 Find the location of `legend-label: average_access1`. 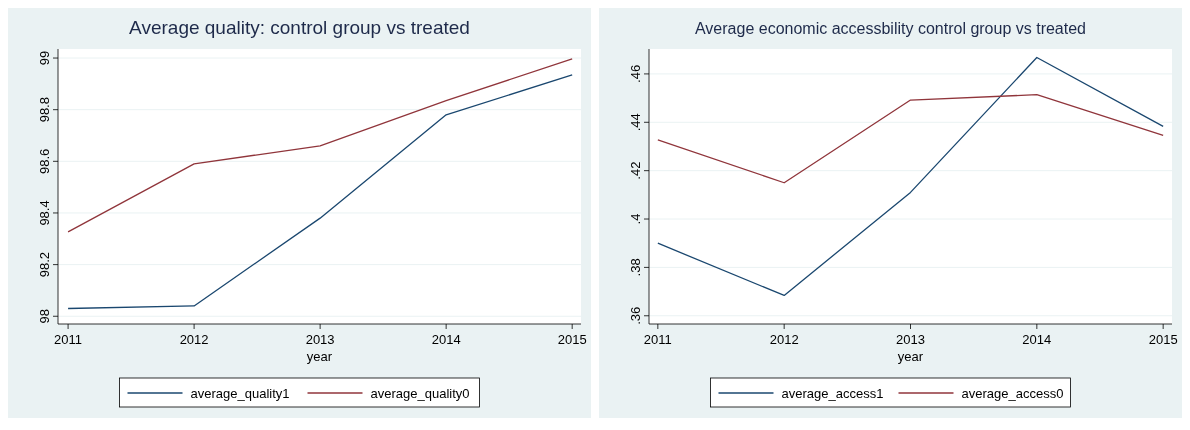

legend-label: average_access1 is located at coordinates (832, 393).